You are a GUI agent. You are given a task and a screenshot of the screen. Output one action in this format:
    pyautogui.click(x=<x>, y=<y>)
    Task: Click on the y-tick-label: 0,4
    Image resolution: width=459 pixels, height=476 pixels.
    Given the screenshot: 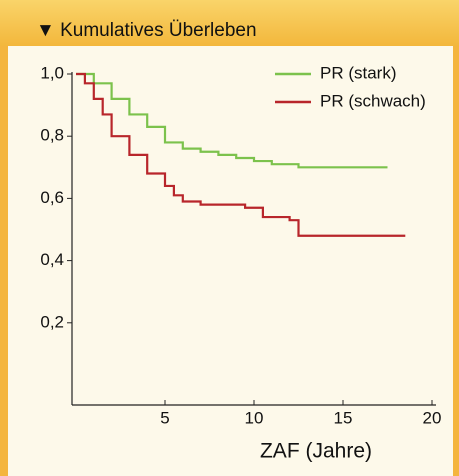 What is the action you would take?
    pyautogui.click(x=52, y=259)
    